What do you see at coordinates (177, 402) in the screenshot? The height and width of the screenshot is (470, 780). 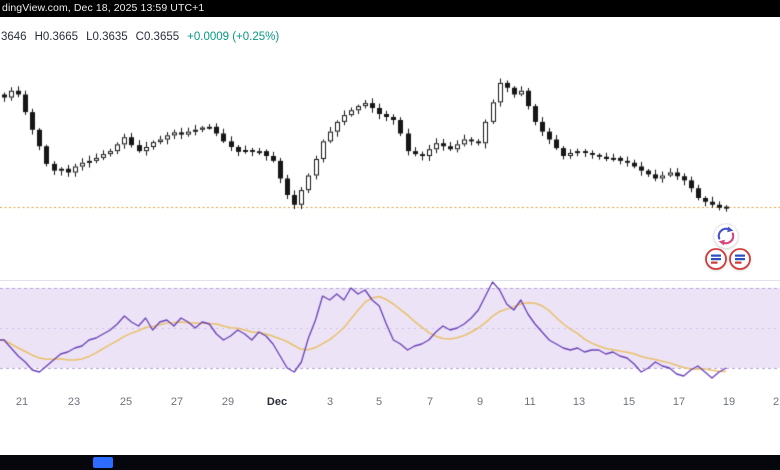 I see `time-axis-label: 27` at bounding box center [177, 402].